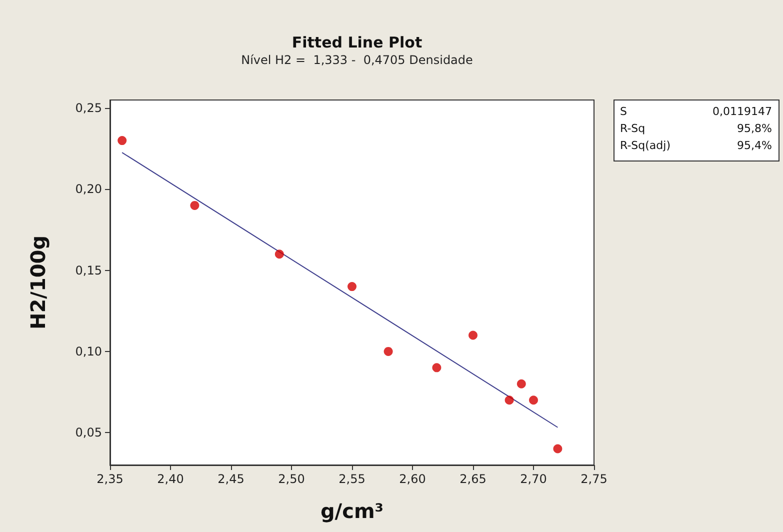 The height and width of the screenshot is (532, 783). I want to click on y-tick-label: 0,05, so click(88, 433).